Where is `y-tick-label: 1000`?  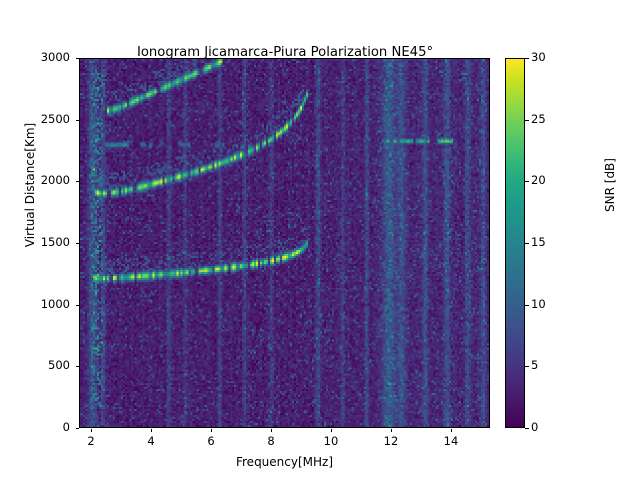 y-tick-label: 1000 is located at coordinates (55, 303).